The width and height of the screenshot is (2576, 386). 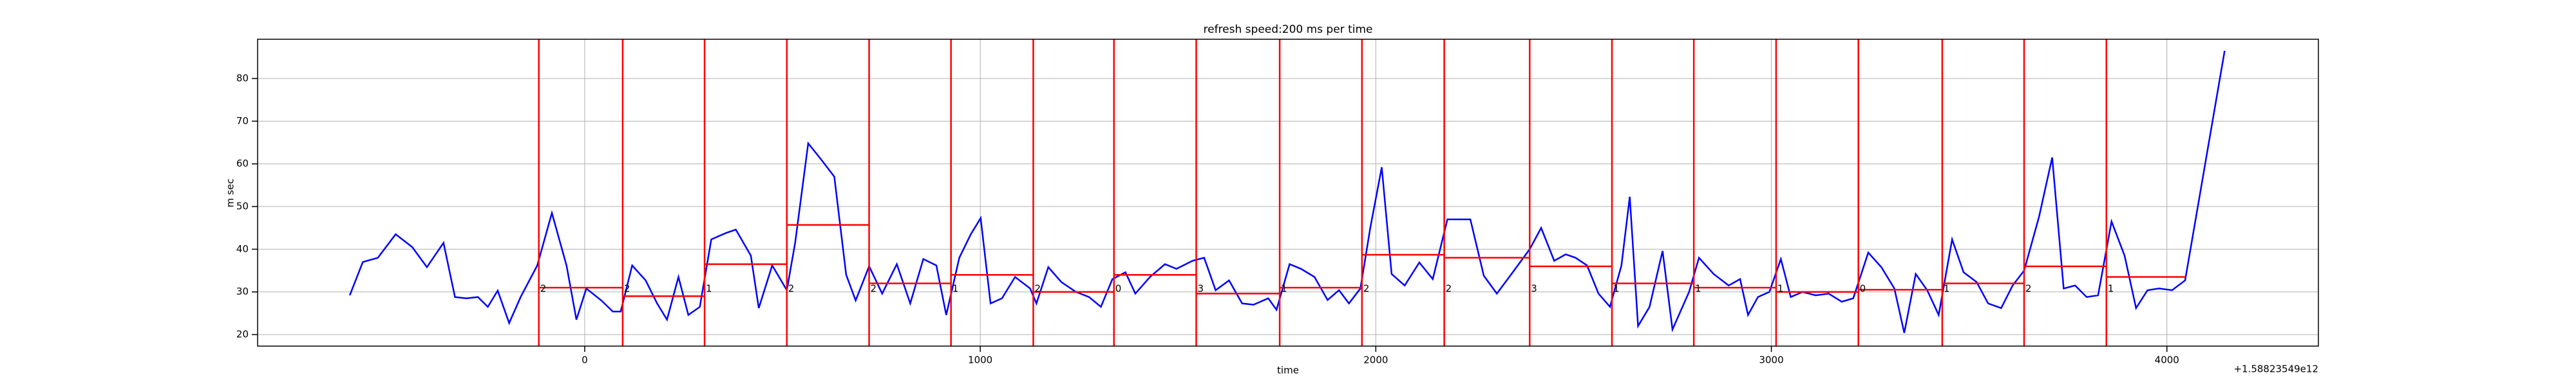 What do you see at coordinates (2275, 369) in the screenshot?
I see `x-offset-label: +1.58823549e12` at bounding box center [2275, 369].